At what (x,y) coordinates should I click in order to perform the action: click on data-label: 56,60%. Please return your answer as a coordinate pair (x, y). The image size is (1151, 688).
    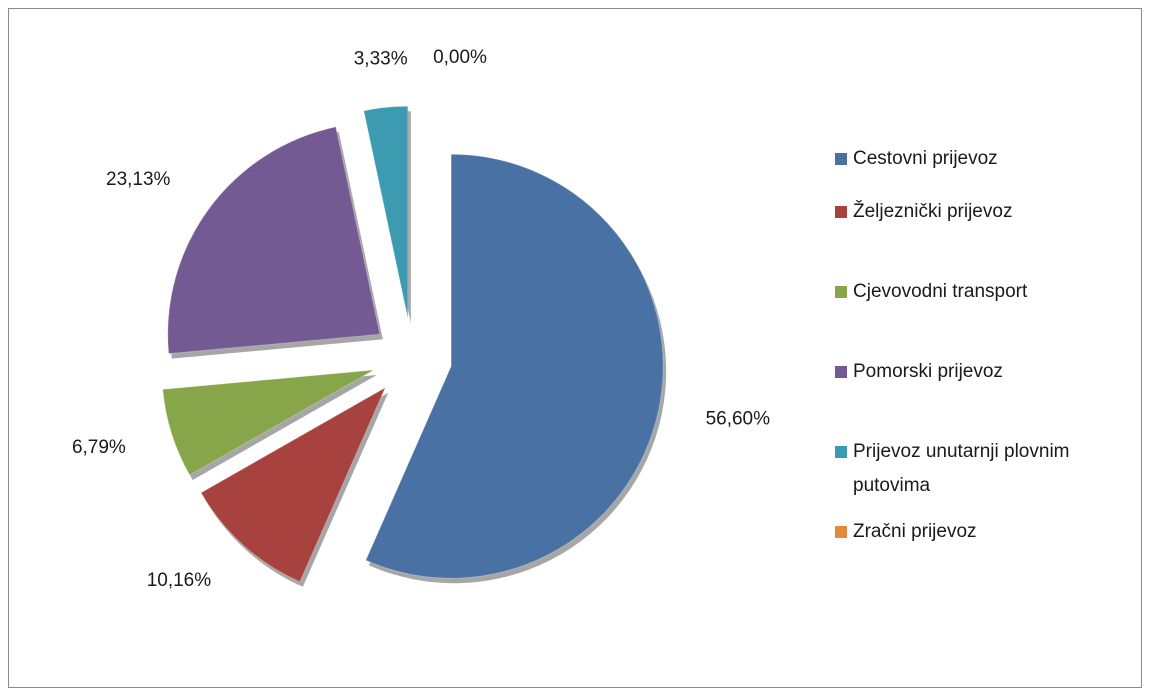
    Looking at the image, I should click on (738, 419).